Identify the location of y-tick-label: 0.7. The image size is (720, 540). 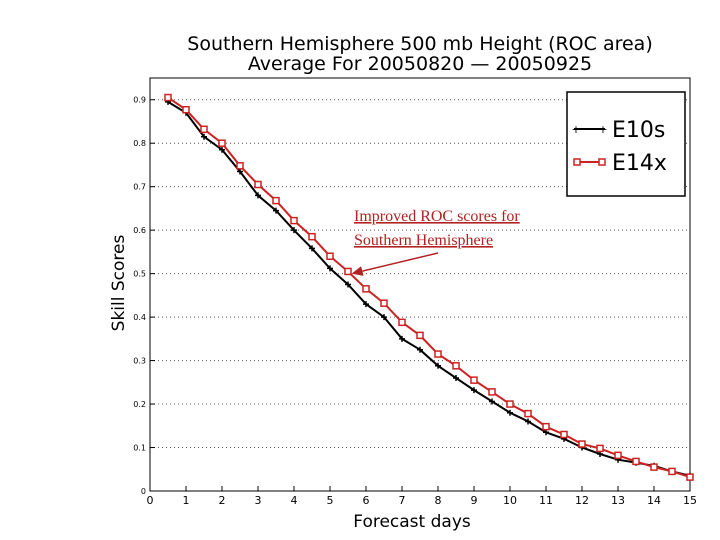
(139, 187).